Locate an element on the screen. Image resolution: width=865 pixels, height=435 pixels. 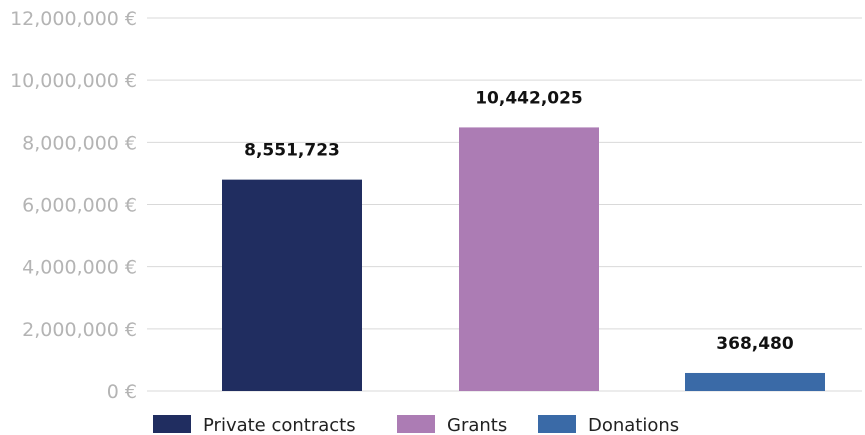
data-label: 8,551,723 is located at coordinates (292, 151).